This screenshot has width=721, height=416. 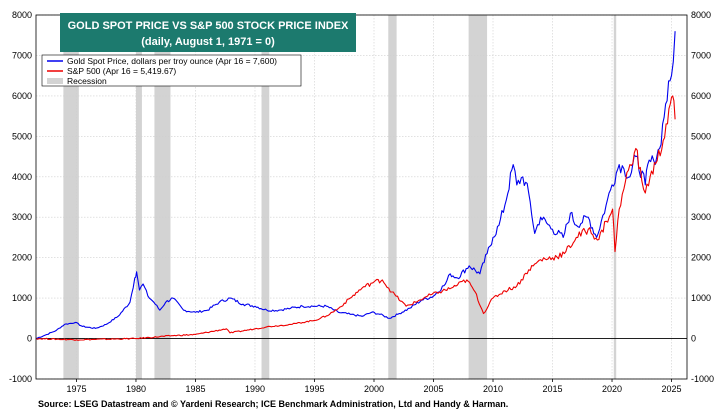 What do you see at coordinates (22, 258) in the screenshot?
I see `y-tick-label-left: 2000` at bounding box center [22, 258].